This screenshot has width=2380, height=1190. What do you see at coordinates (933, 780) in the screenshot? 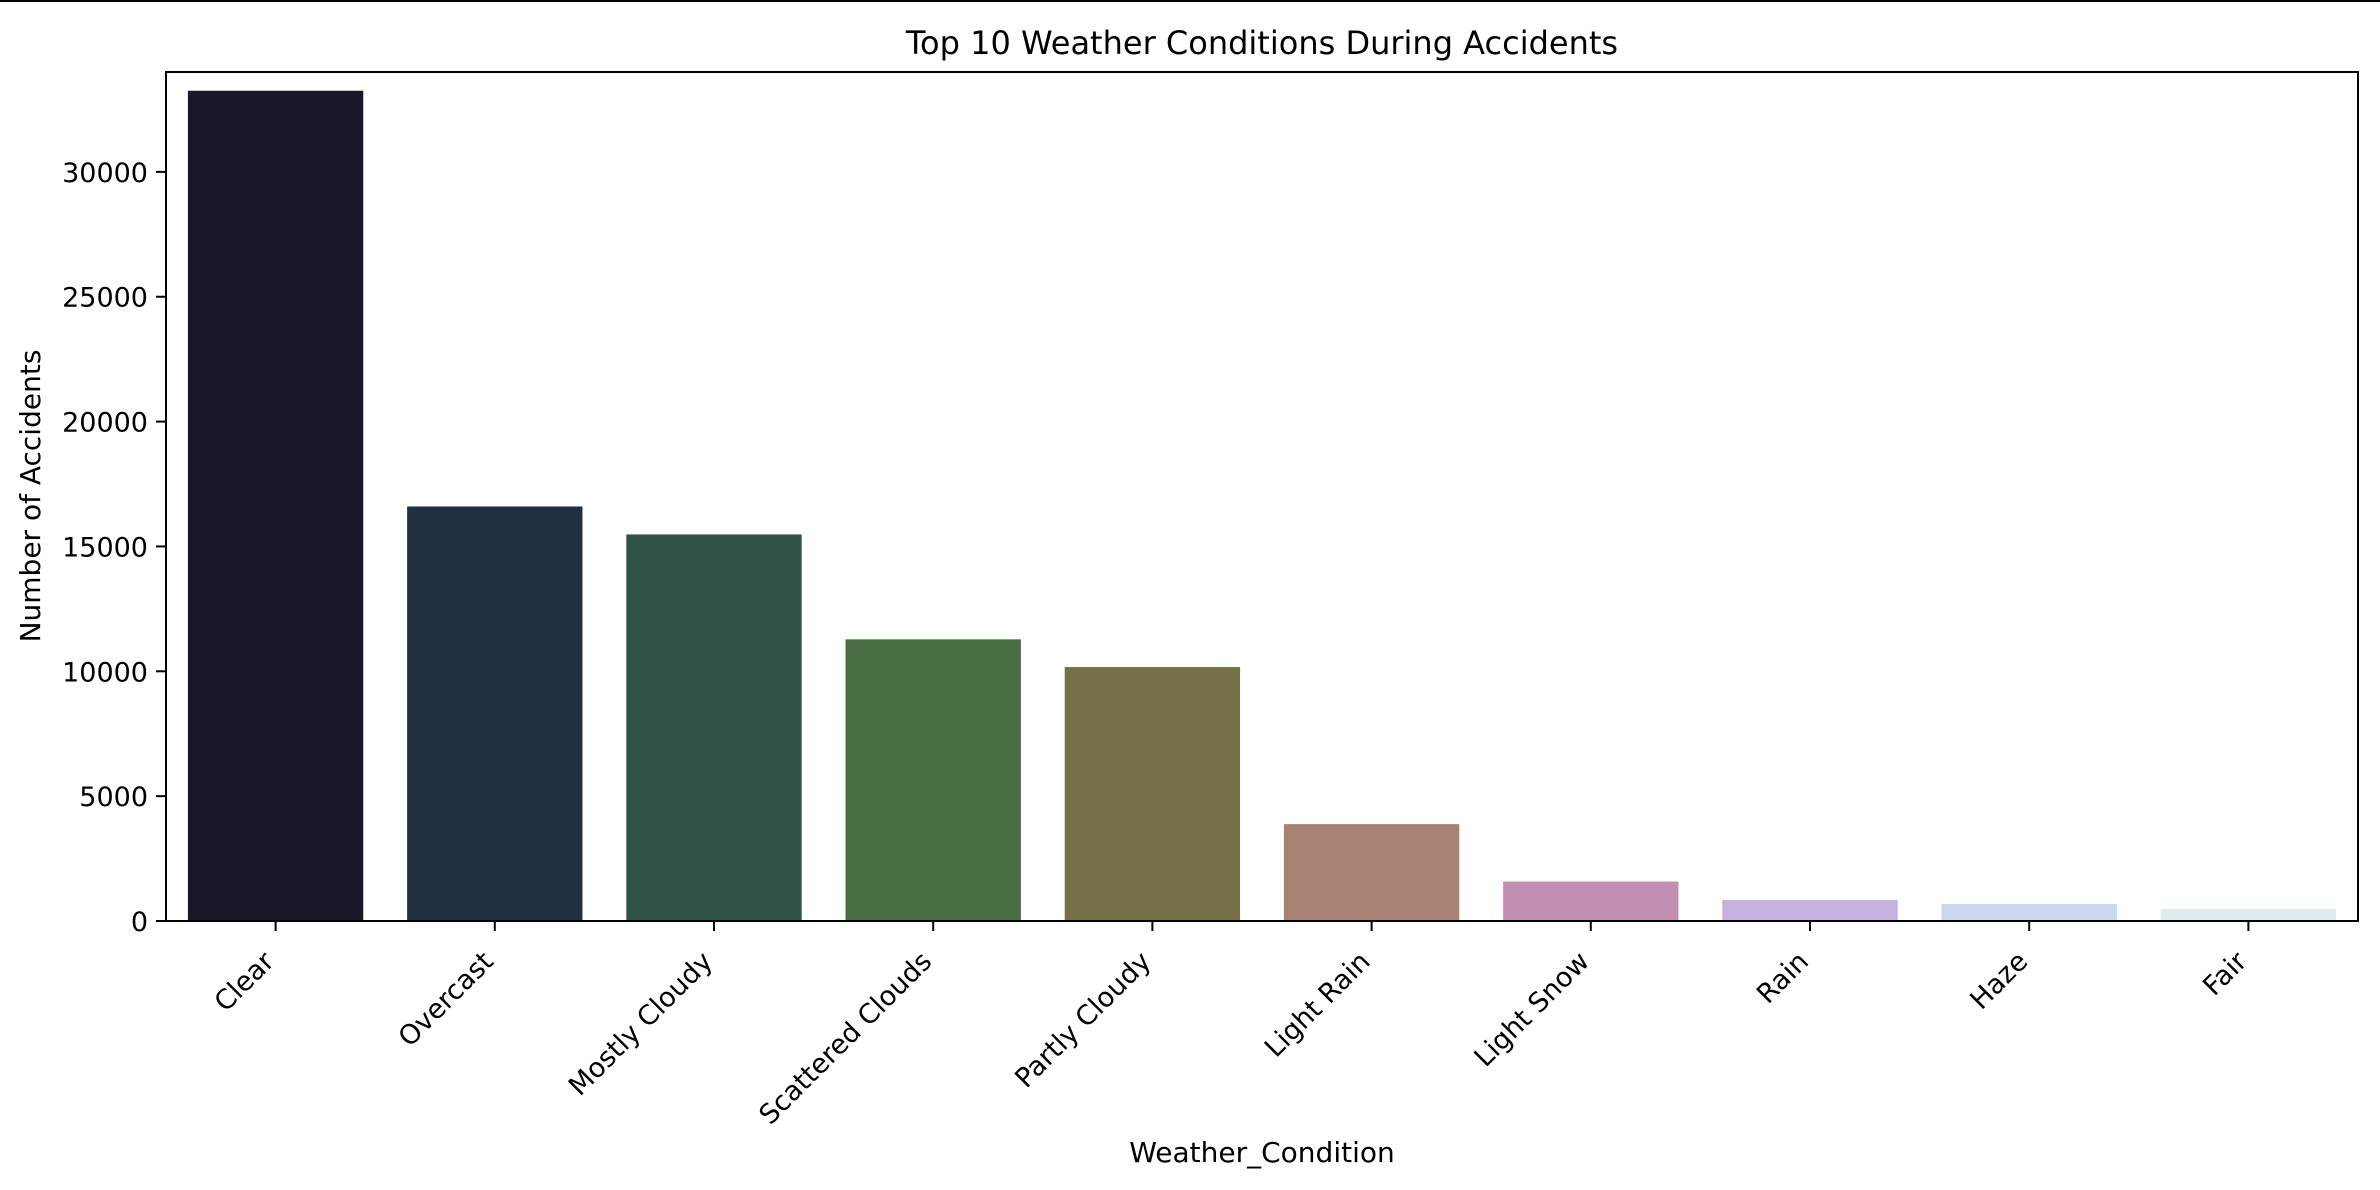
I see `bar-scattered-clouds` at bounding box center [933, 780].